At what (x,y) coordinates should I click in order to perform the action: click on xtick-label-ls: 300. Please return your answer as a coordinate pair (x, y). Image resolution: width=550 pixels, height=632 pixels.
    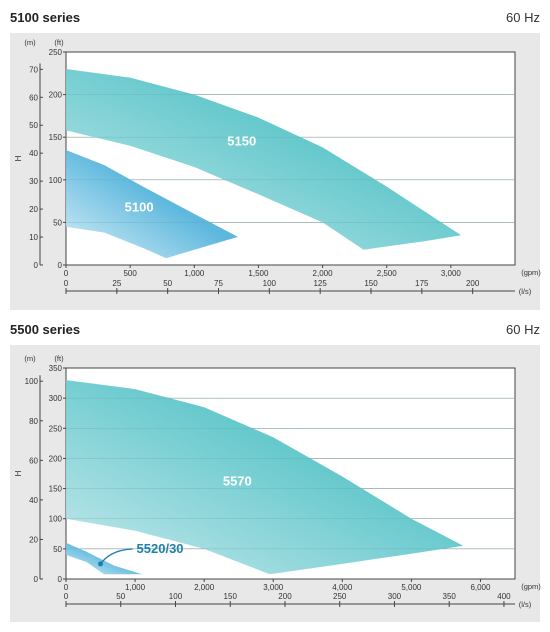
    Looking at the image, I should click on (395, 596).